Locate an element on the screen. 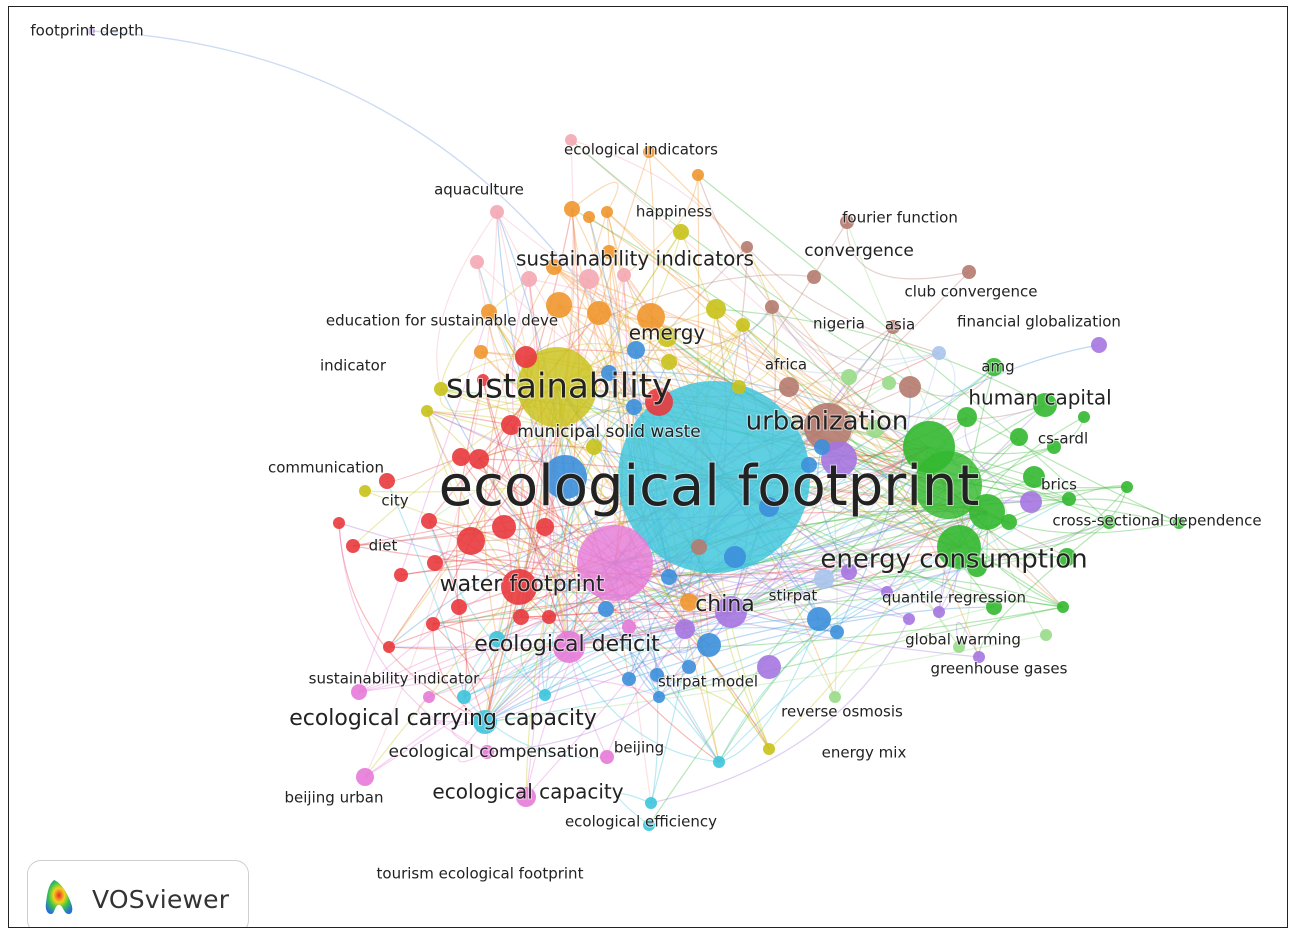 The height and width of the screenshot is (931, 1289). keyword-label: global warming is located at coordinates (963, 640).